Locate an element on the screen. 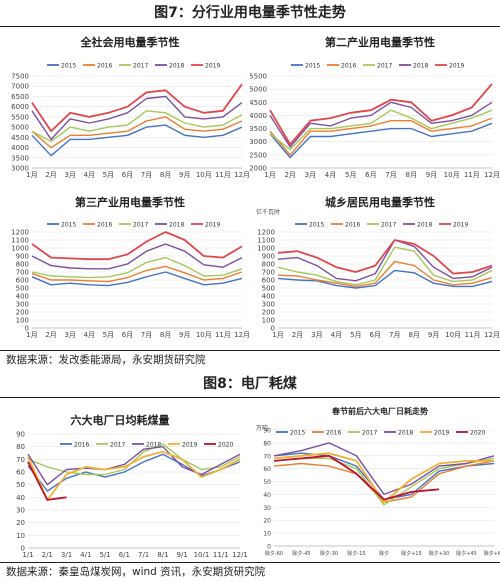 This screenshot has height=582, width=500. unit-label: 万吨 is located at coordinates (262, 428).